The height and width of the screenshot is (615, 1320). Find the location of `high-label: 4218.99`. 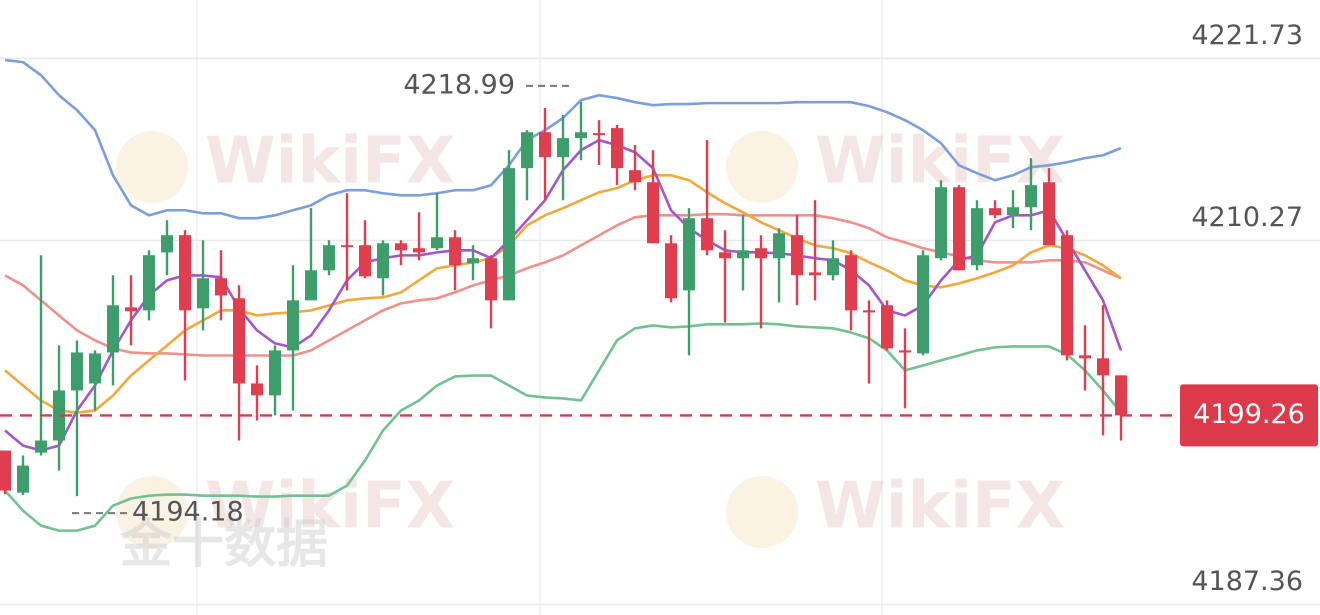

high-label: 4218.99 is located at coordinates (459, 84).